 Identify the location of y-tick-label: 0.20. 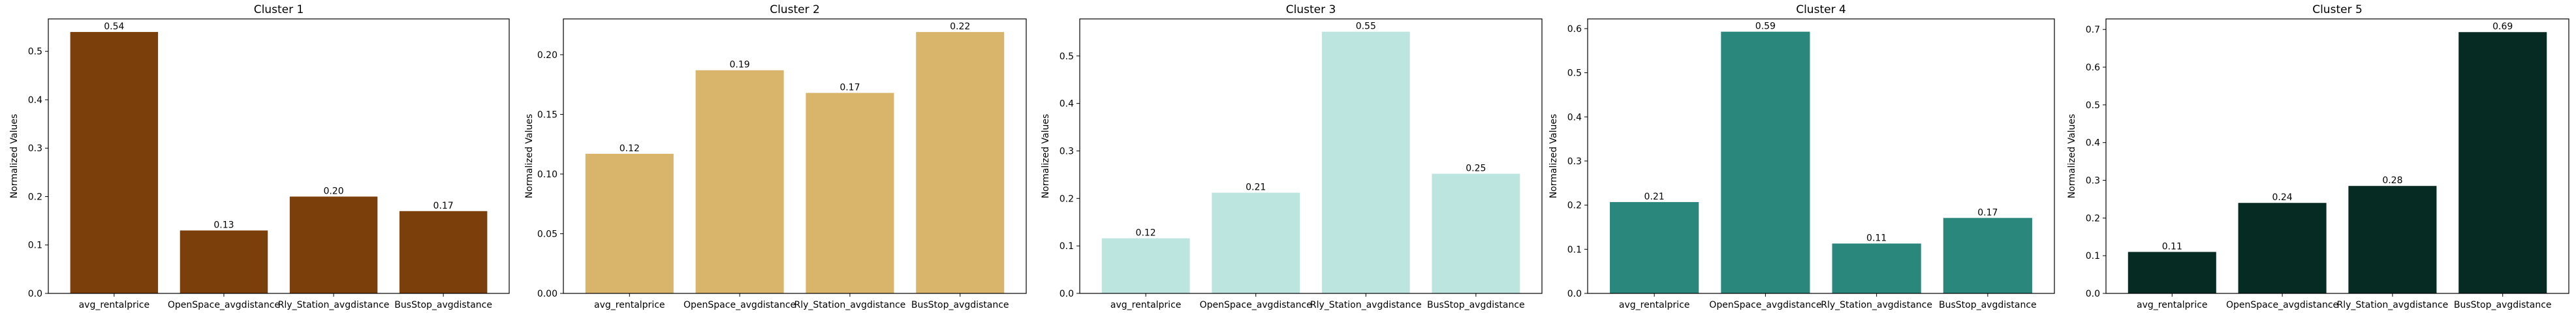
(547, 56).